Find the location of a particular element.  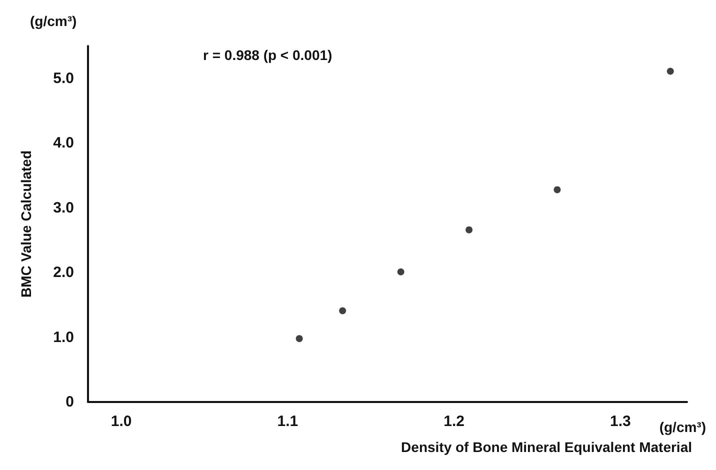

y-tick-label: 3.0 is located at coordinates (63, 207).